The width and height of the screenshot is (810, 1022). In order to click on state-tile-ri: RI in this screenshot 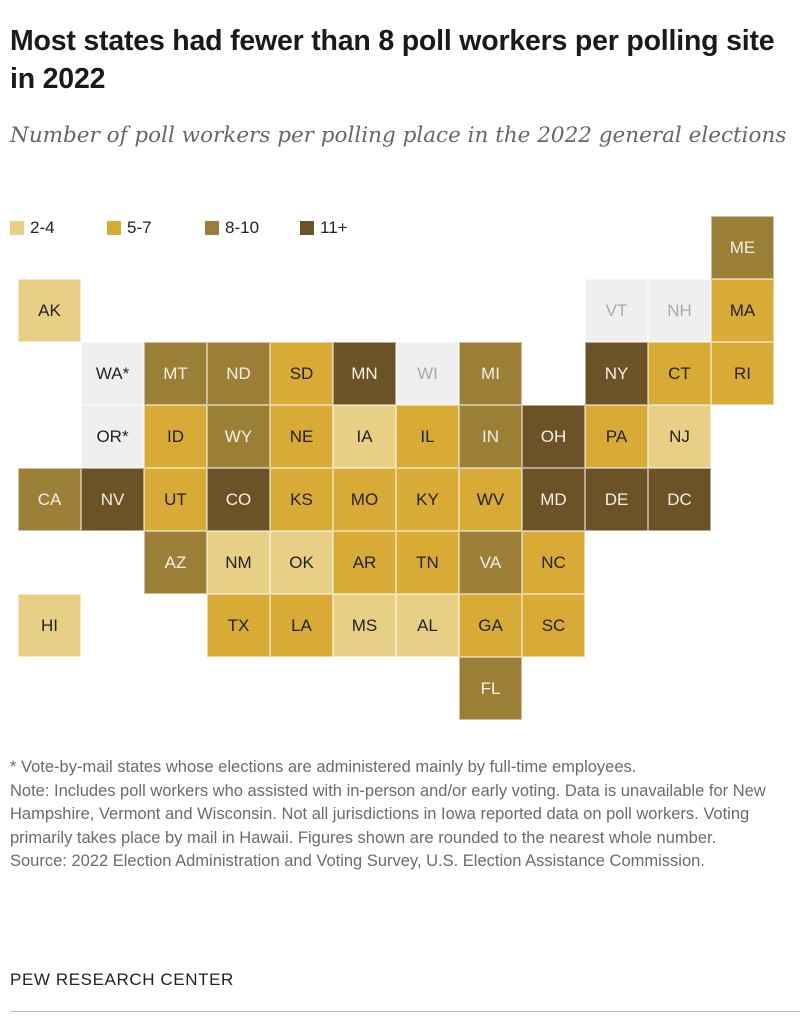, I will do `click(742, 373)`.